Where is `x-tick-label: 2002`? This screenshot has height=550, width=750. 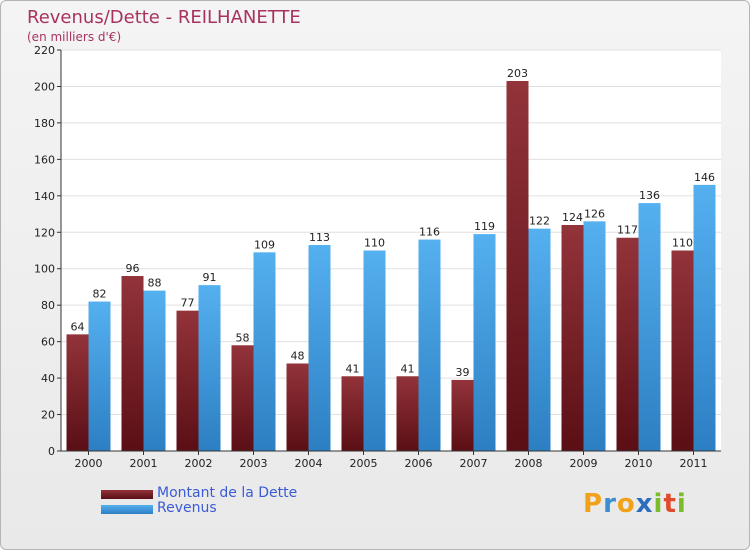 x-tick-label: 2002 is located at coordinates (199, 463).